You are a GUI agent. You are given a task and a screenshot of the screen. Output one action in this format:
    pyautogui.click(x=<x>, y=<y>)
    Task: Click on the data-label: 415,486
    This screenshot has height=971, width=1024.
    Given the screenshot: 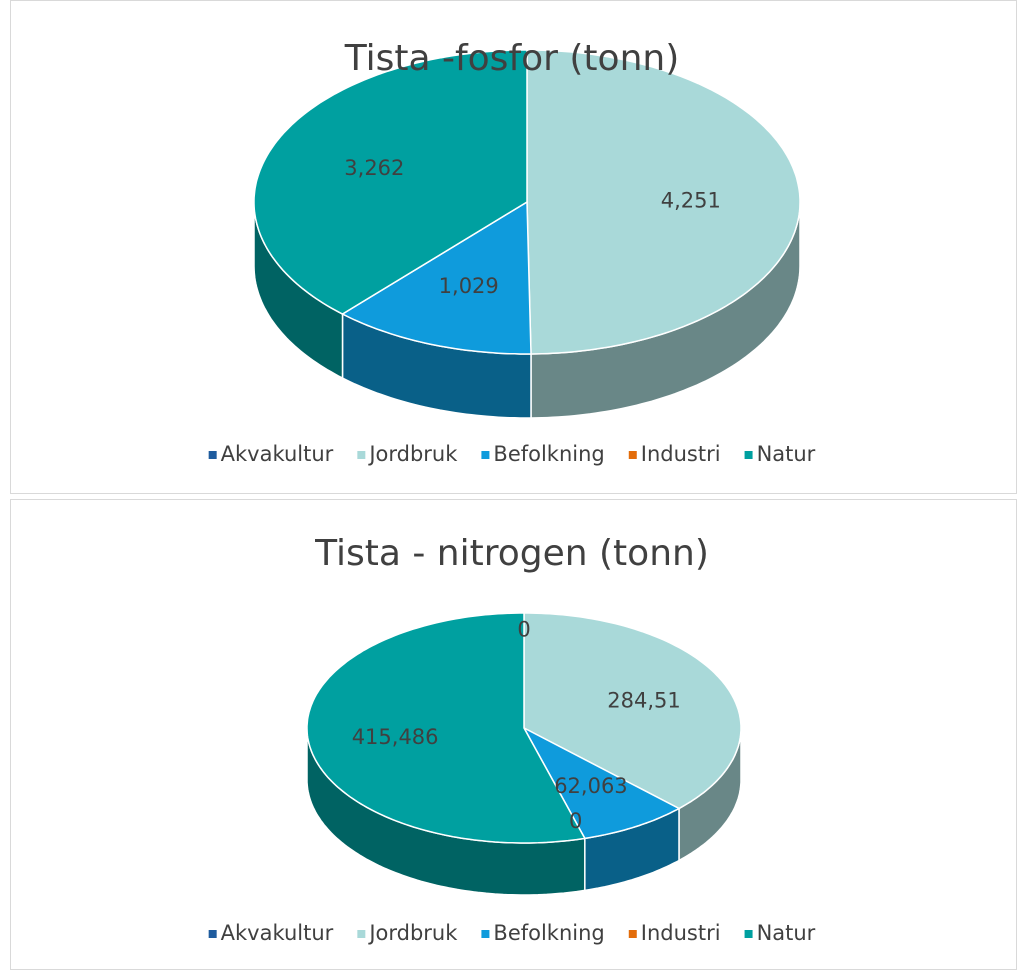 What is the action you would take?
    pyautogui.click(x=395, y=737)
    